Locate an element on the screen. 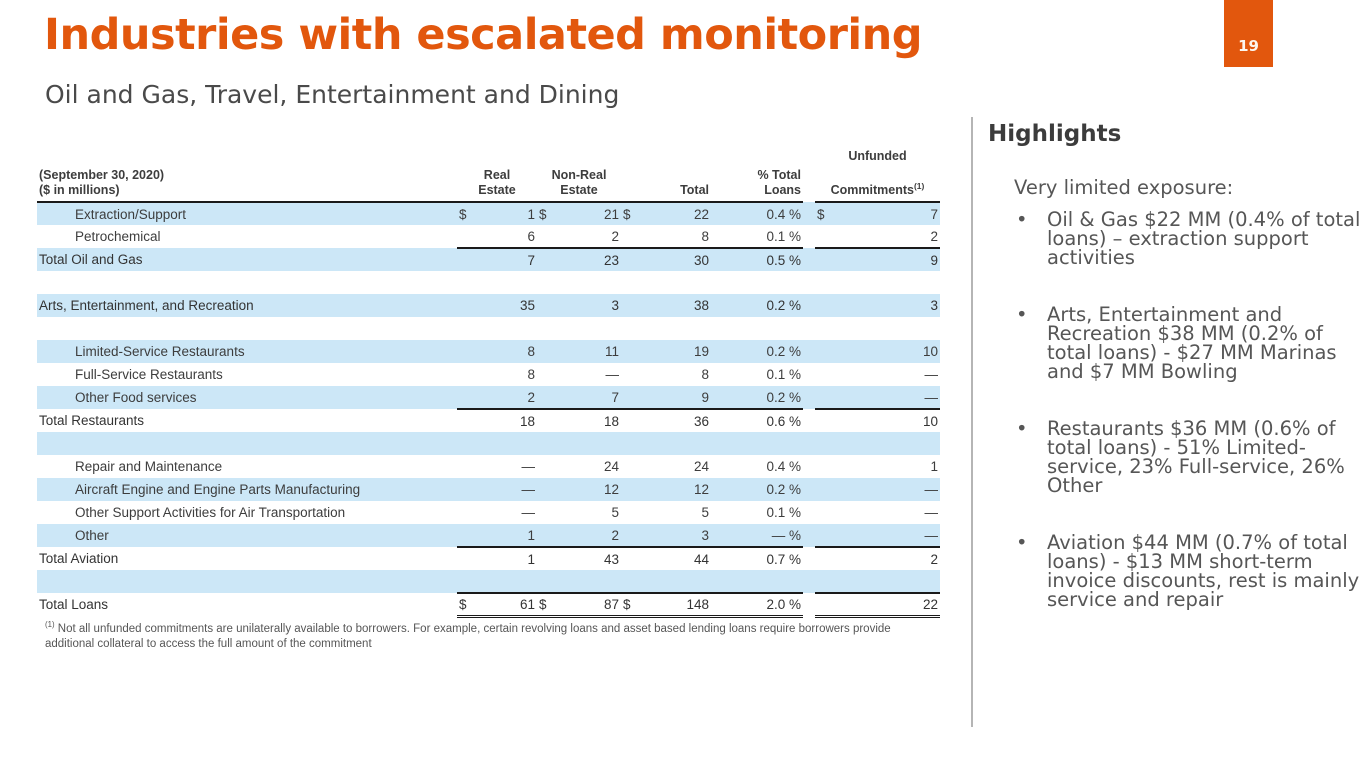  table-row: Total Oil and Gas 7 23 30 0.5 % 9 is located at coordinates (488, 259).